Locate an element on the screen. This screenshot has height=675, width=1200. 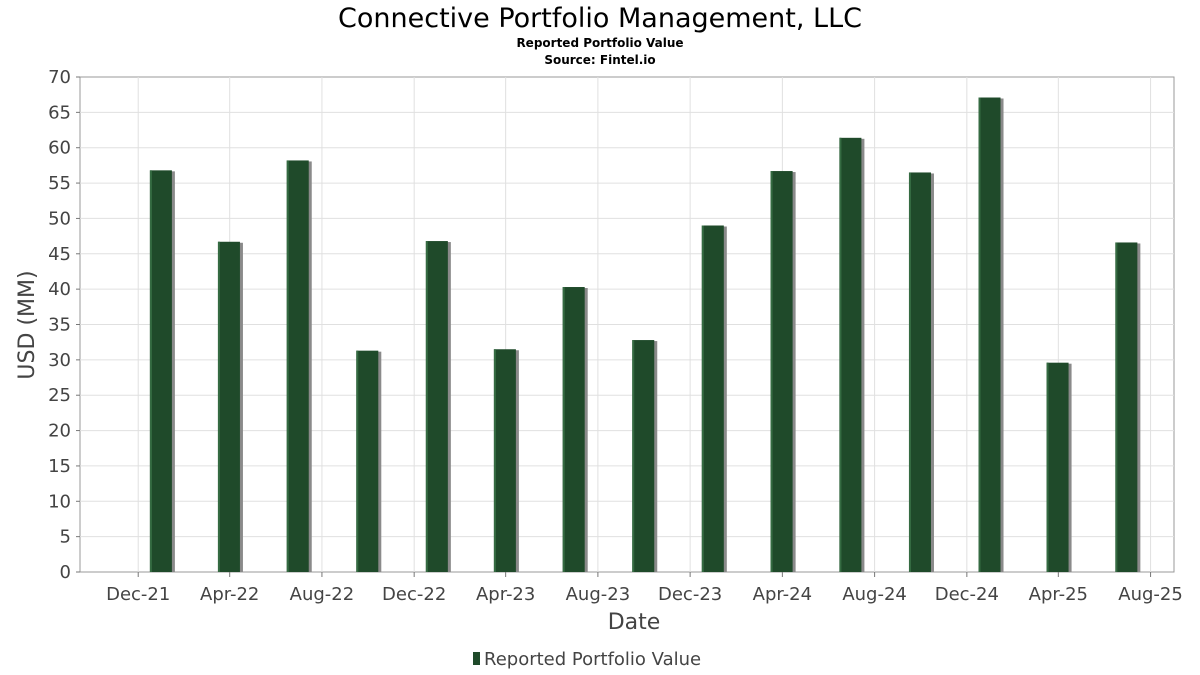
chart-title: Connective Portfolio Management, LLC is located at coordinates (600, 18).